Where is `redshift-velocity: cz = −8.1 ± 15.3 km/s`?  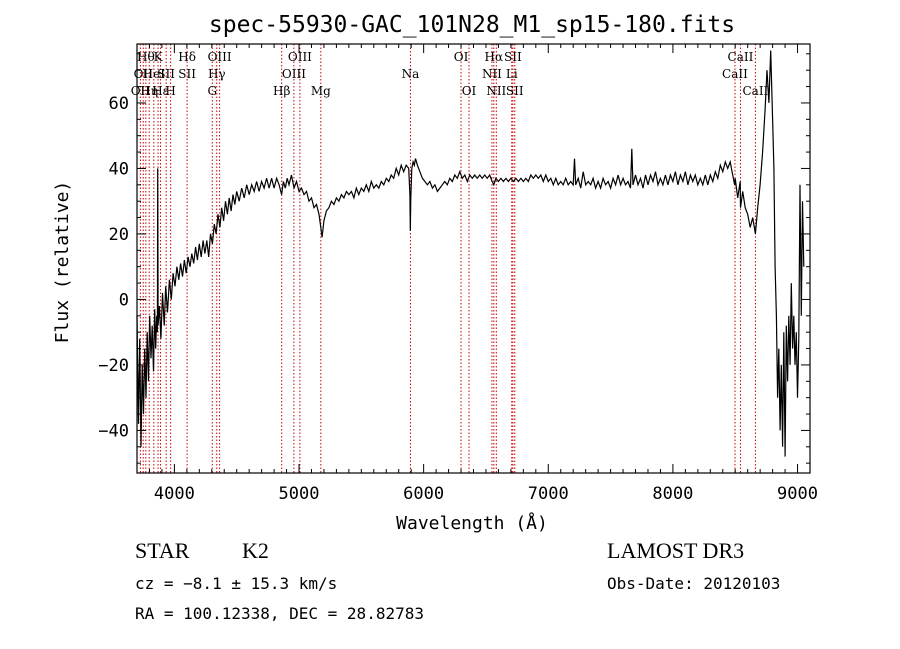 redshift-velocity: cz = −8.1 ± 15.3 km/s is located at coordinates (236, 583).